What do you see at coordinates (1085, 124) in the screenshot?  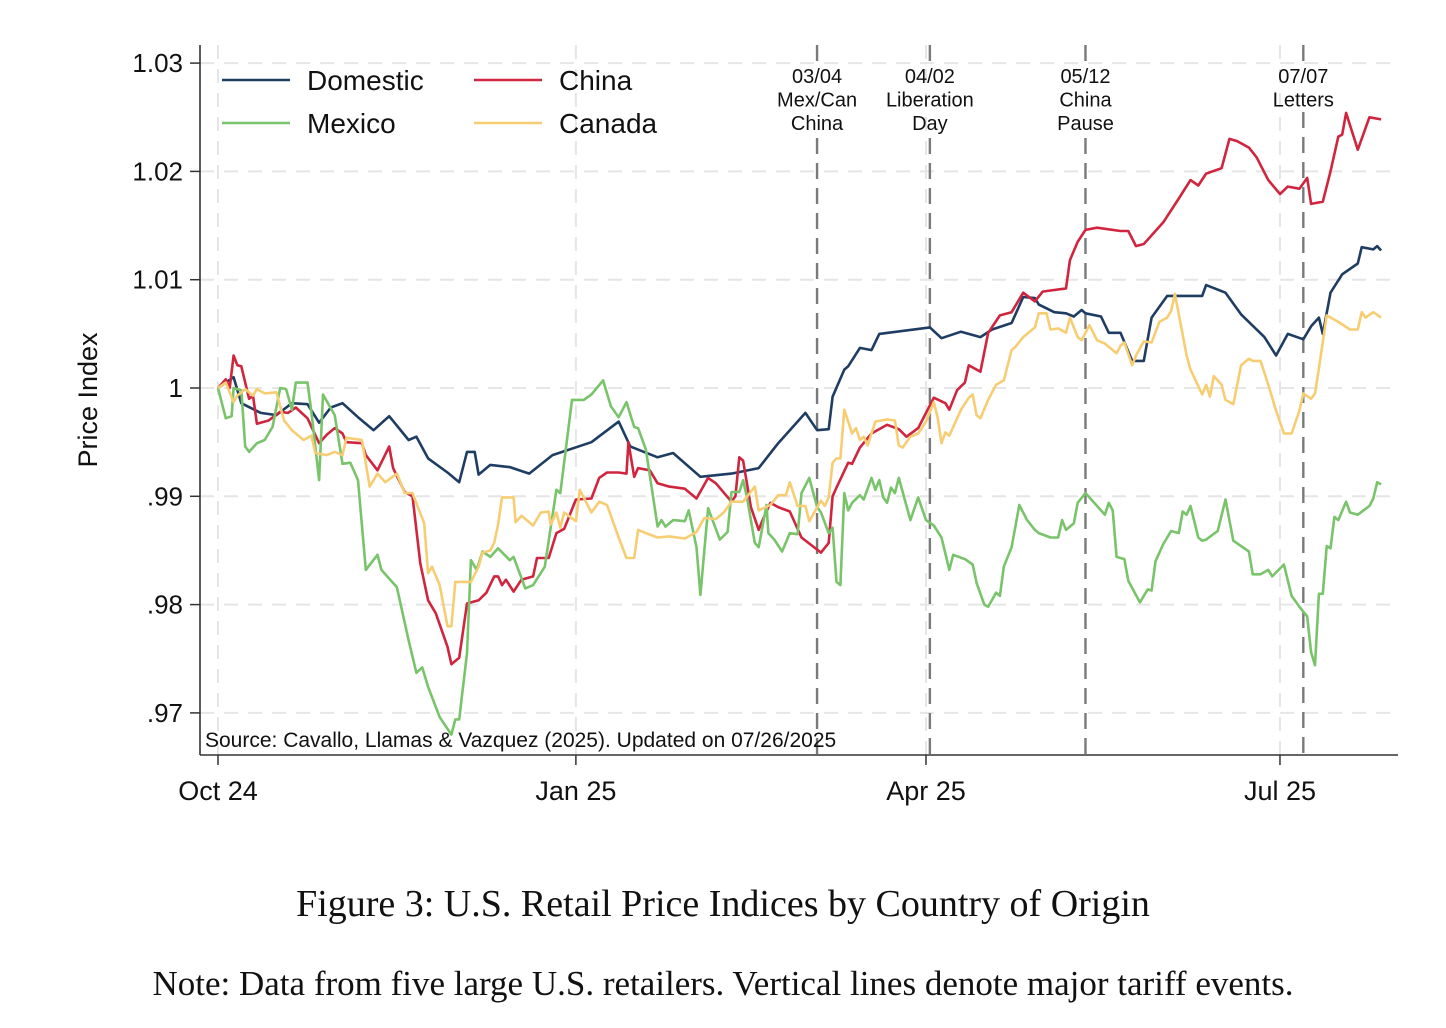 I see `event-label: Pause` at bounding box center [1085, 124].